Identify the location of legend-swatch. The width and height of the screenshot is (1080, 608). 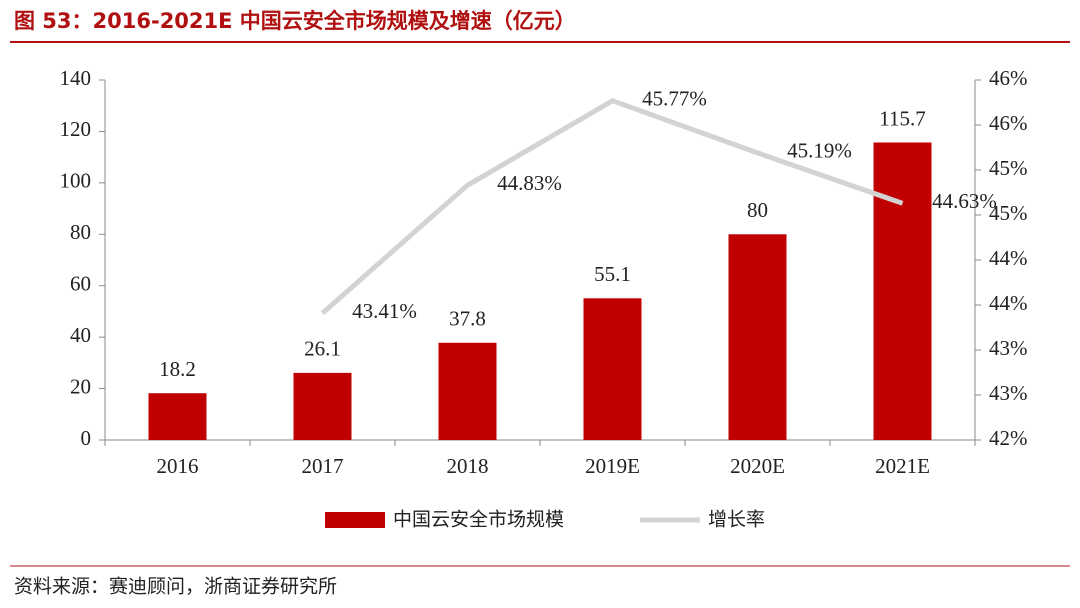
(355, 520).